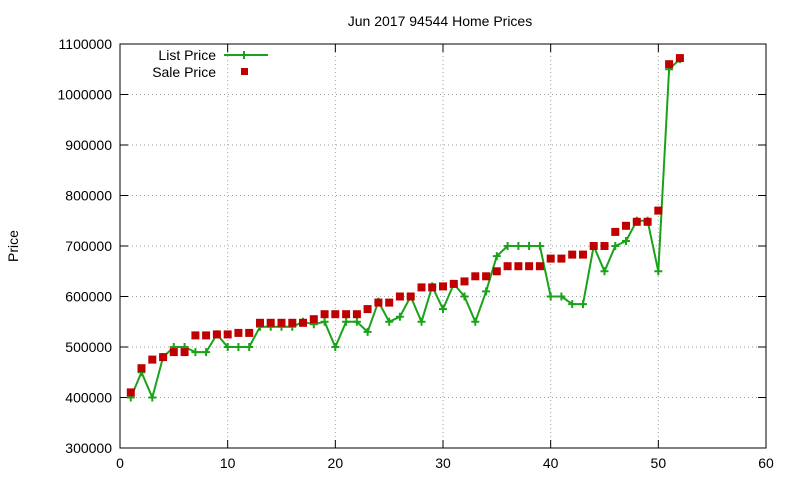 The width and height of the screenshot is (800, 480). What do you see at coordinates (88, 347) in the screenshot?
I see `y-tick-label: 500000` at bounding box center [88, 347].